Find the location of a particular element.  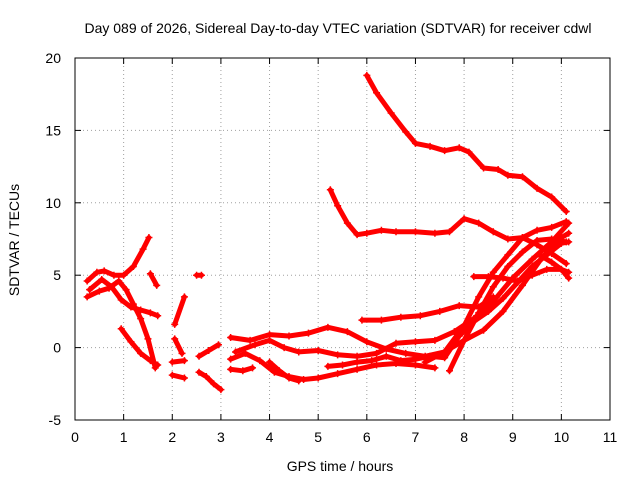

x-tick-label: 8 is located at coordinates (464, 437).